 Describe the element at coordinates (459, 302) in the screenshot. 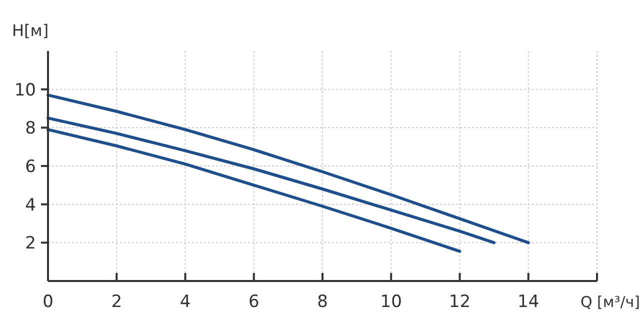

I see `x-tick-label: 12` at that location.